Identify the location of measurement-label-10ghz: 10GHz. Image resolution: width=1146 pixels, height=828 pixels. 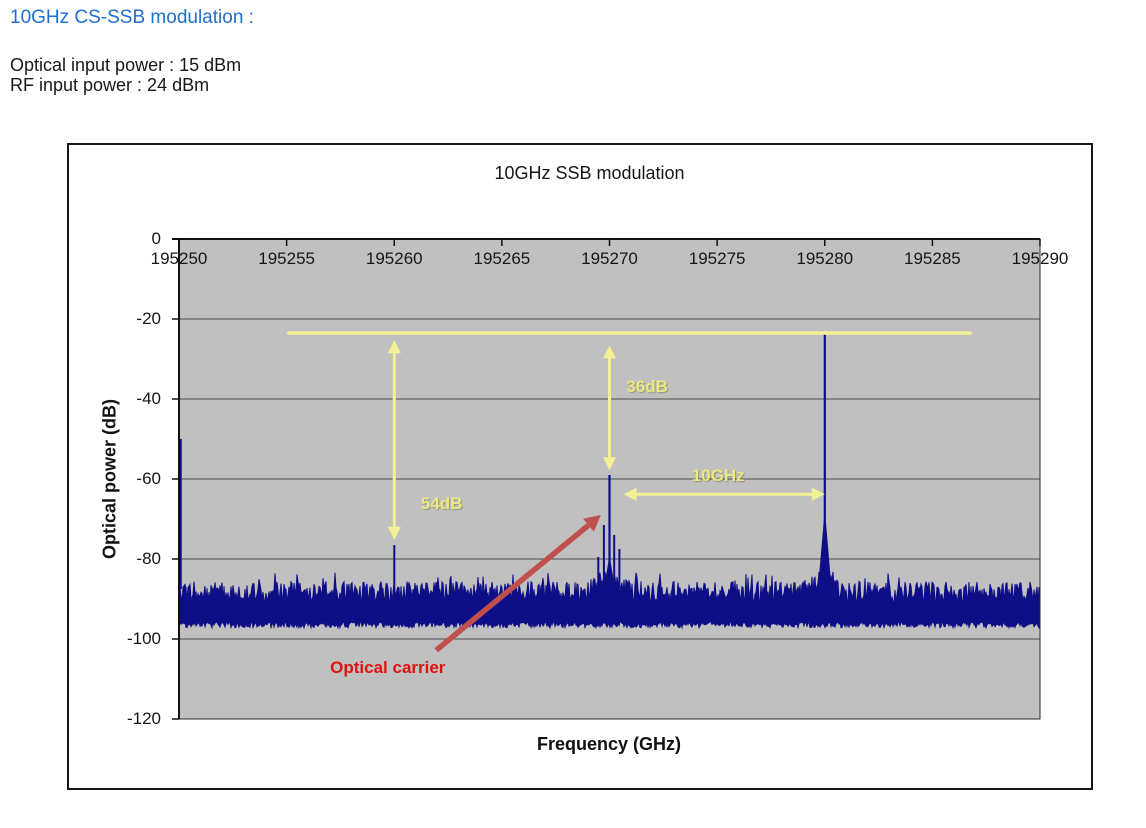
(718, 475).